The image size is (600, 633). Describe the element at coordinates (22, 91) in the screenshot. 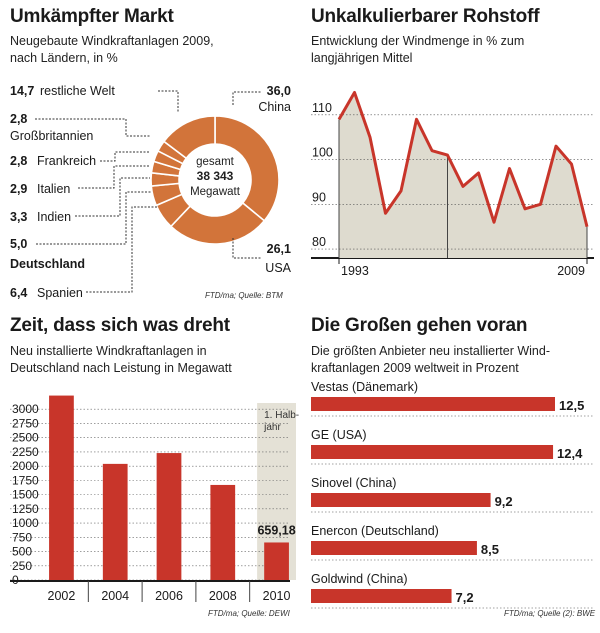

I see `value-rest-of-world: 14,7` at that location.